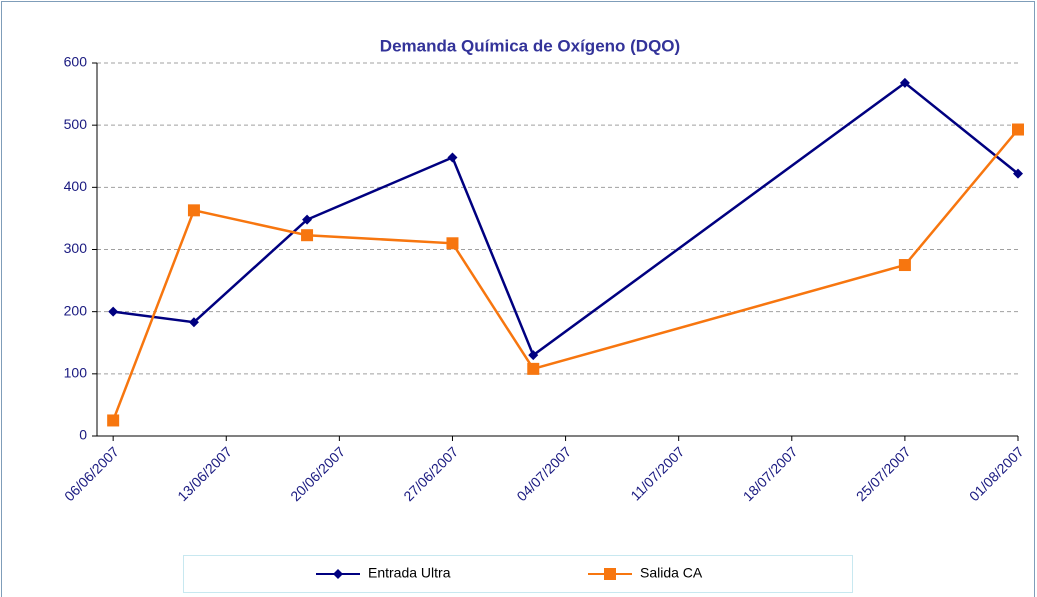  I want to click on y-tick-label: 500, so click(76, 124).